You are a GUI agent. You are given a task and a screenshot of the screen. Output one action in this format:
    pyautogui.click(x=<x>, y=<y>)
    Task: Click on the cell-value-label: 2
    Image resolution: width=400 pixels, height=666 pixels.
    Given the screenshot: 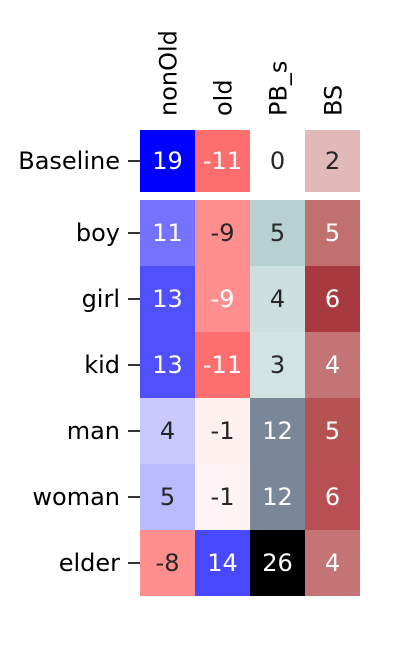 What is the action you would take?
    pyautogui.click(x=332, y=161)
    